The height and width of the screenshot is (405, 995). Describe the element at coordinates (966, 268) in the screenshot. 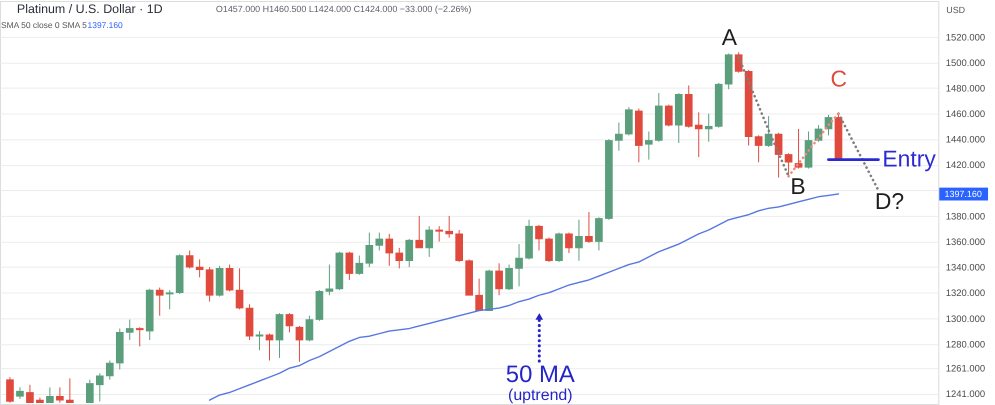

I see `y-tick-label: 1340.000` at that location.